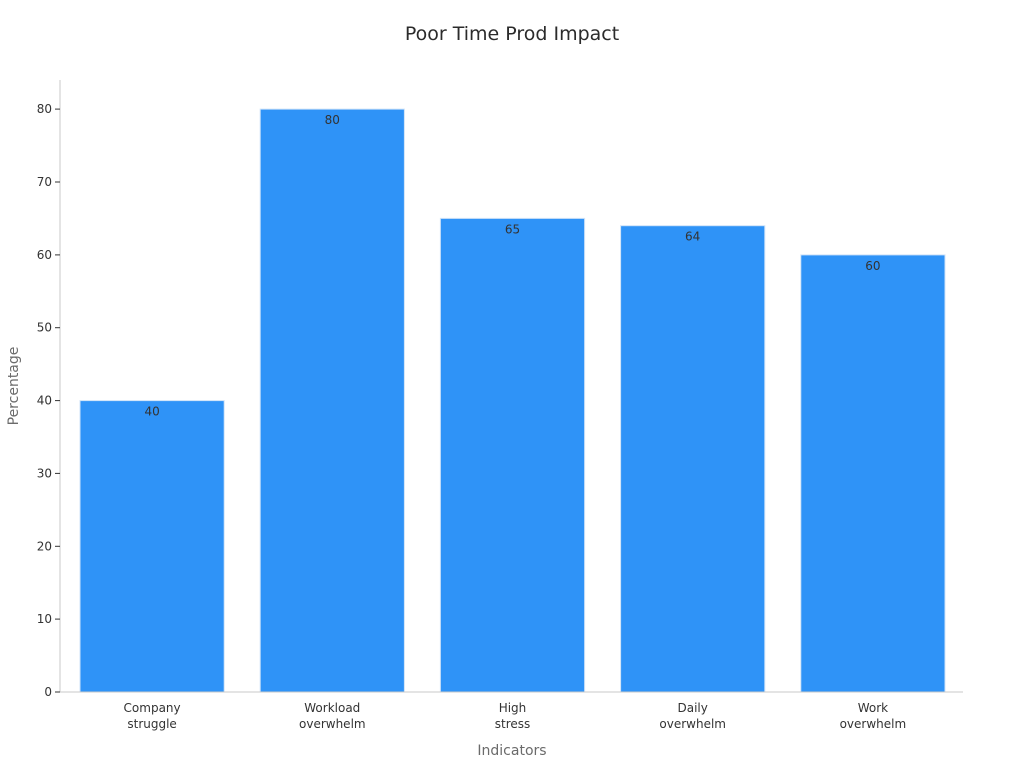 This screenshot has height=768, width=1024. What do you see at coordinates (332, 120) in the screenshot?
I see `data-label: 80` at bounding box center [332, 120].